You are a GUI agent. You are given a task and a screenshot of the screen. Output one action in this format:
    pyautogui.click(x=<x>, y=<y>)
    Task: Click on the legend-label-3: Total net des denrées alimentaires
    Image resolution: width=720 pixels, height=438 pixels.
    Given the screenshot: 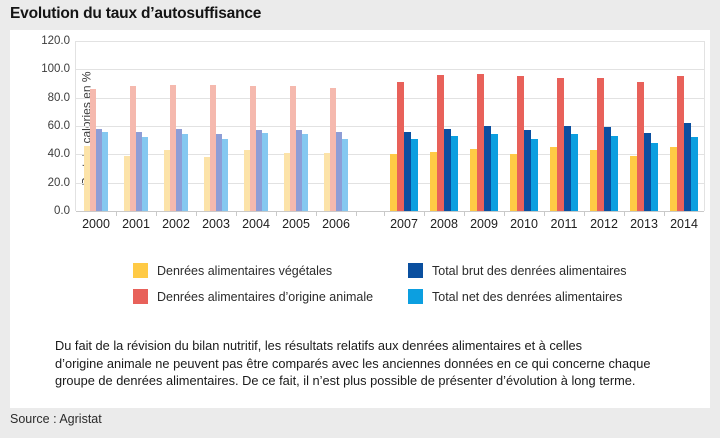 What is the action you would take?
    pyautogui.click(x=527, y=296)
    